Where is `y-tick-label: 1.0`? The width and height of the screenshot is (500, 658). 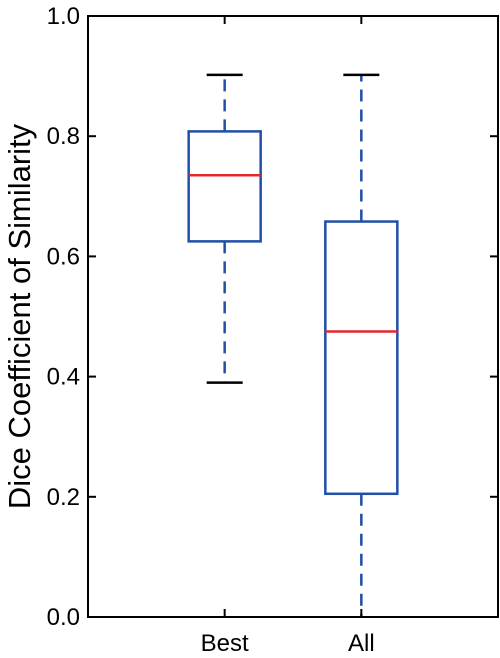
y-tick-label: 1.0 is located at coordinates (63, 16).